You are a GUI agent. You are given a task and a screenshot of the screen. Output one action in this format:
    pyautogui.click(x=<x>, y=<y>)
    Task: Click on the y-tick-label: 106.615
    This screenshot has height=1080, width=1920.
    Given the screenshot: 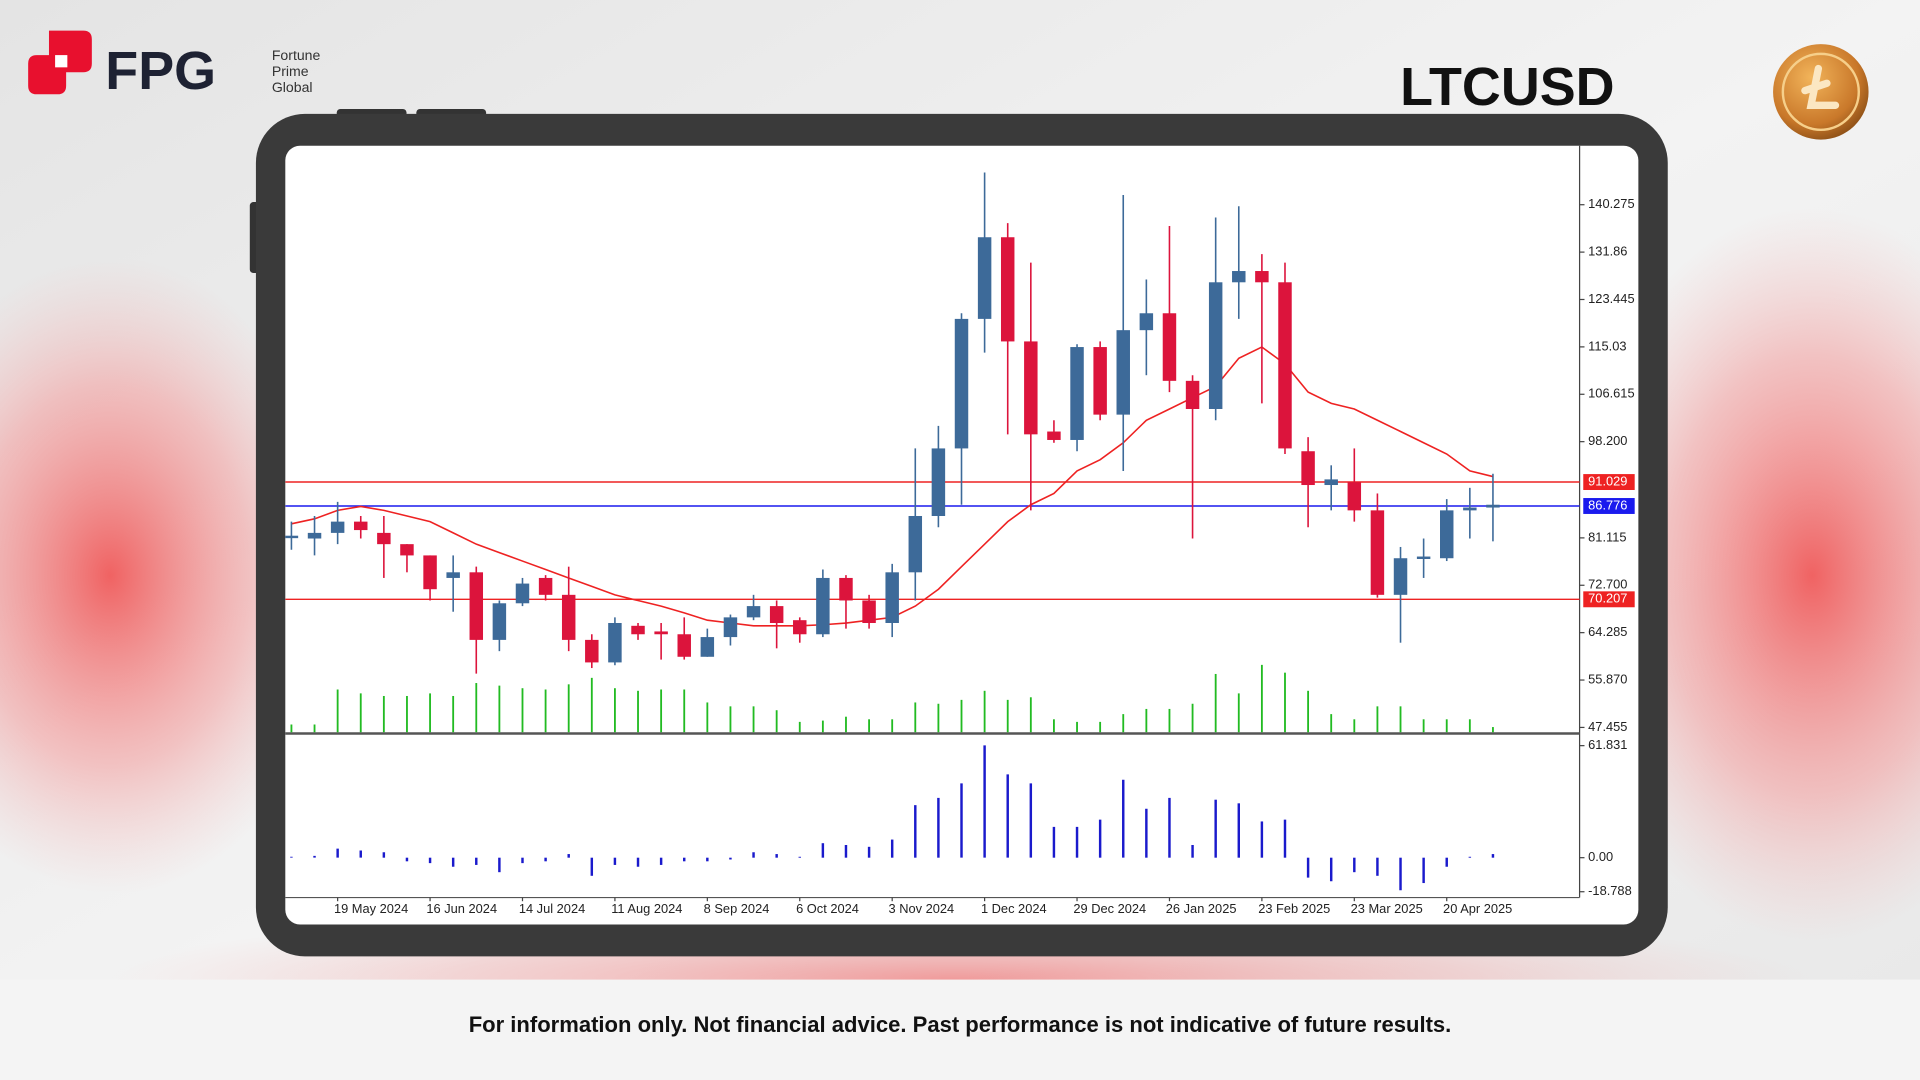 What is the action you would take?
    pyautogui.click(x=1611, y=393)
    